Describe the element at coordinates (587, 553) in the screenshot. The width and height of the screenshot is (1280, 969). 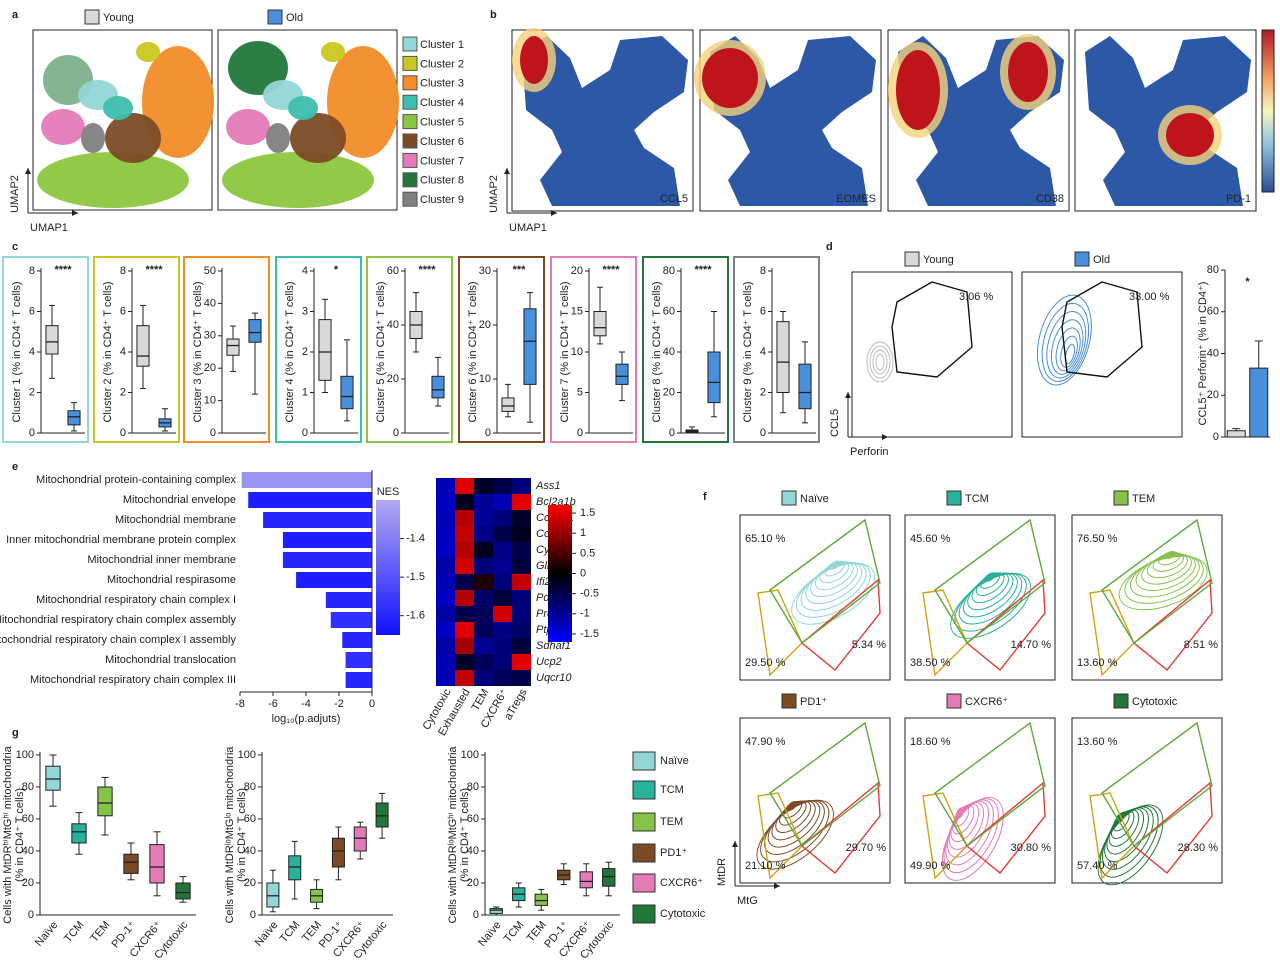
I see `colorbar-tick-label: 0.5` at that location.